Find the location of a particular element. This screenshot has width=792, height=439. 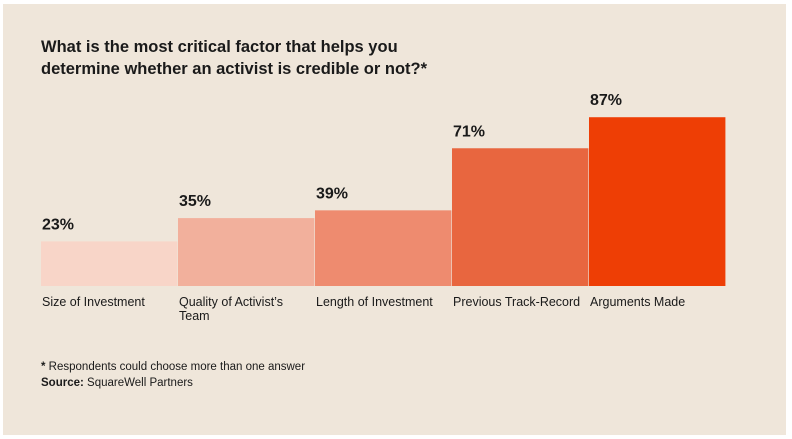

category-label-1: Size of Investment is located at coordinates (93, 302).